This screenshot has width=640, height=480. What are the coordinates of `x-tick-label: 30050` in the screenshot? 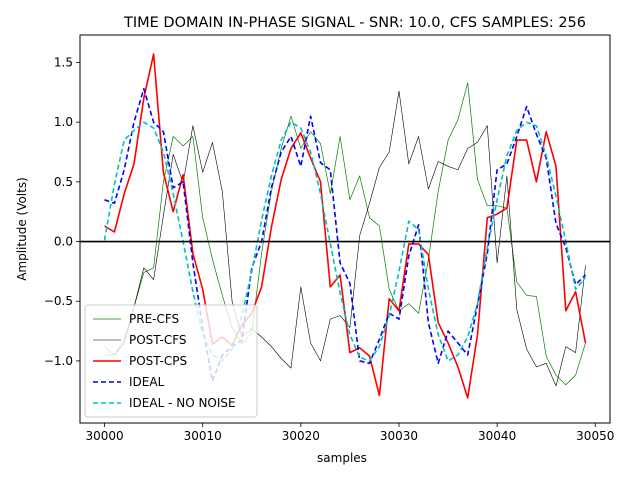 It's located at (595, 436).